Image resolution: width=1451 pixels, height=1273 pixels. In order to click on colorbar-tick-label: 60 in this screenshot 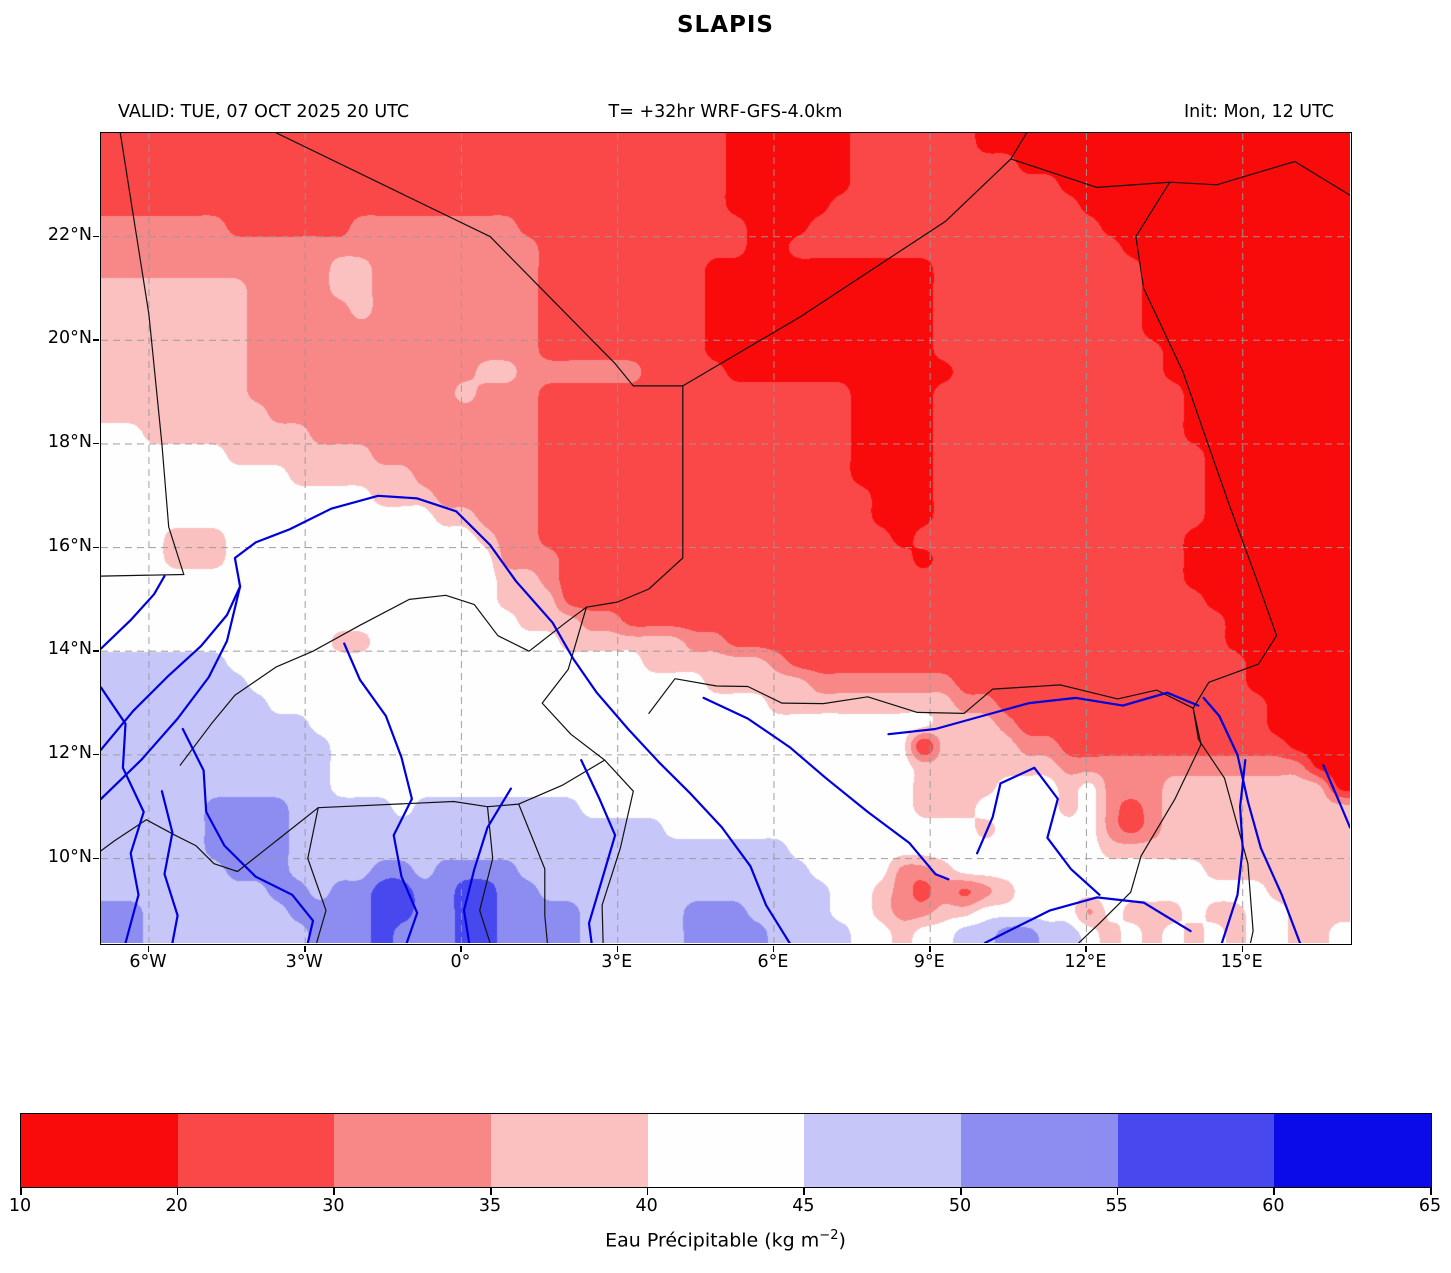, I will do `click(1273, 1206)`.